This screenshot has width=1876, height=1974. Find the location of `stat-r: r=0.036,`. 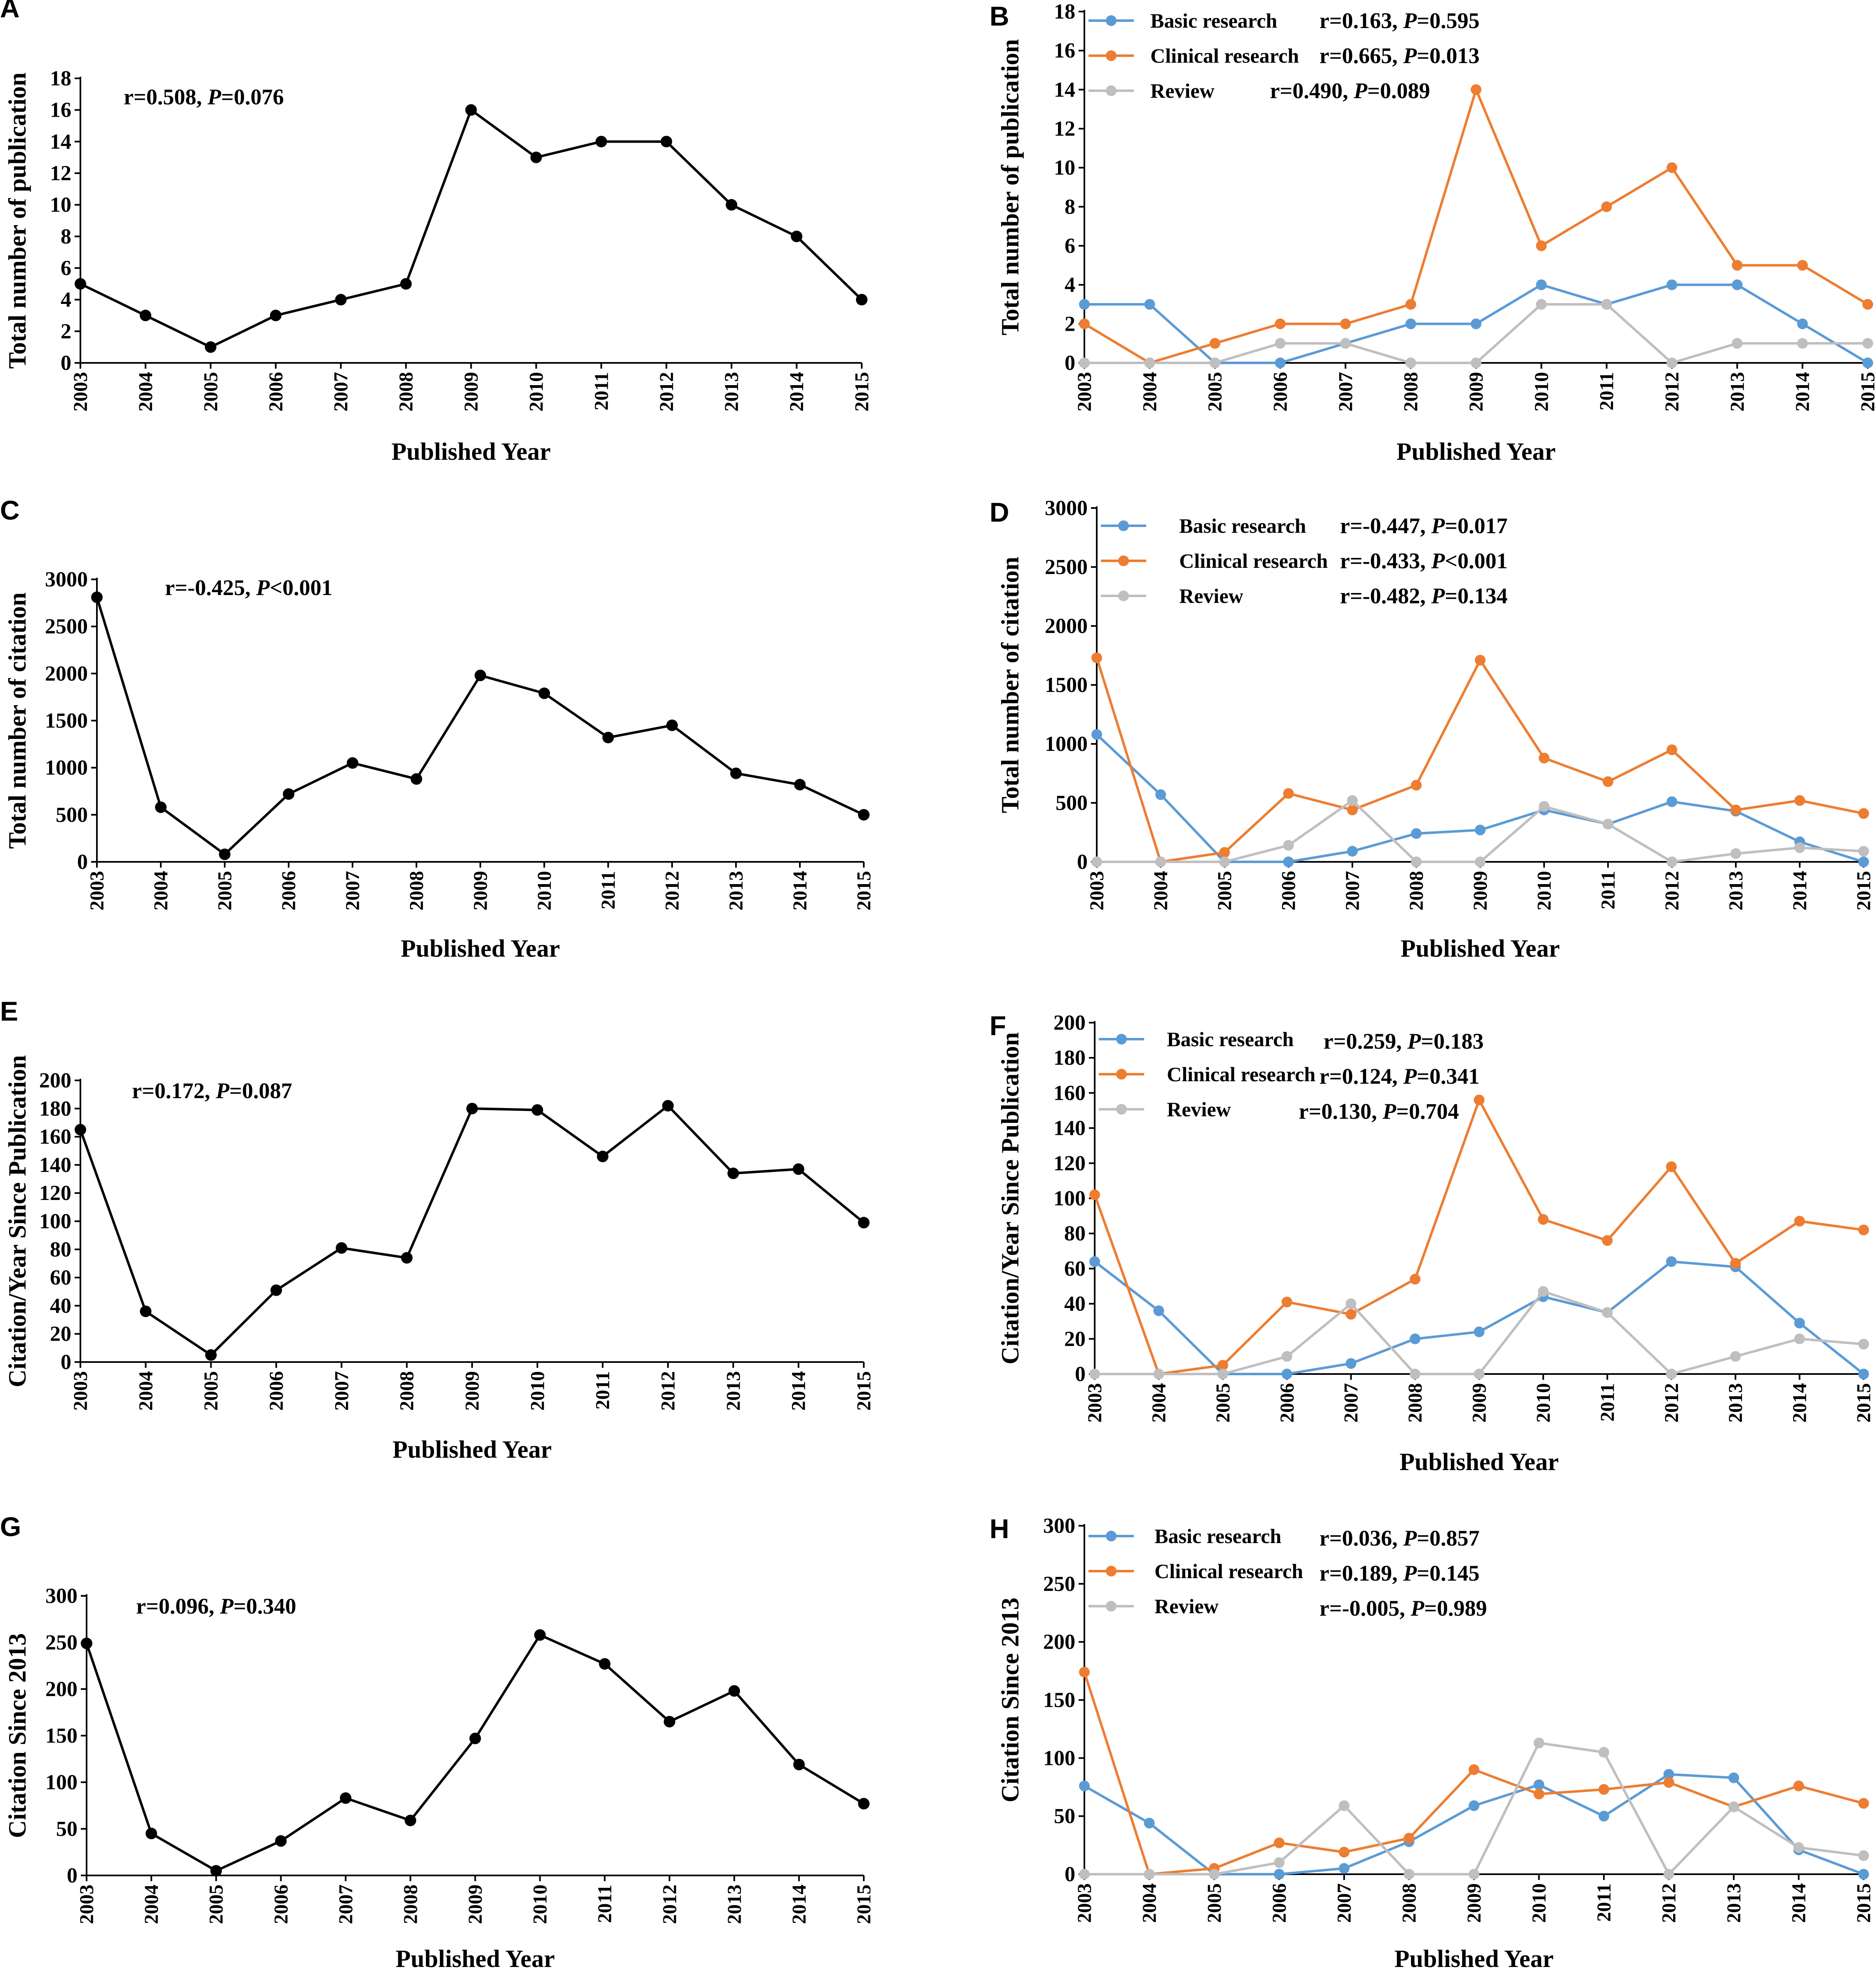

stat-r: r=0.036, is located at coordinates (1361, 1538).